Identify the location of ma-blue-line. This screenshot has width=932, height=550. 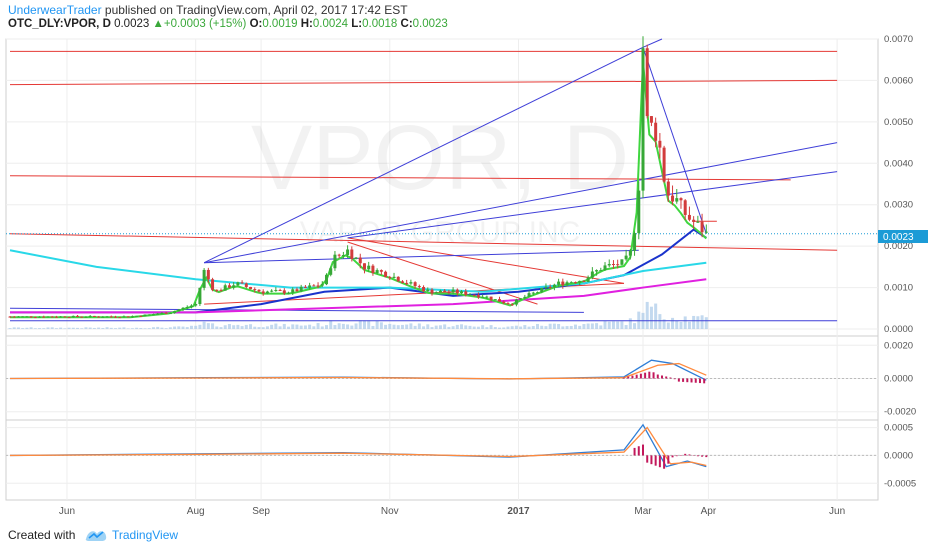
(358, 271).